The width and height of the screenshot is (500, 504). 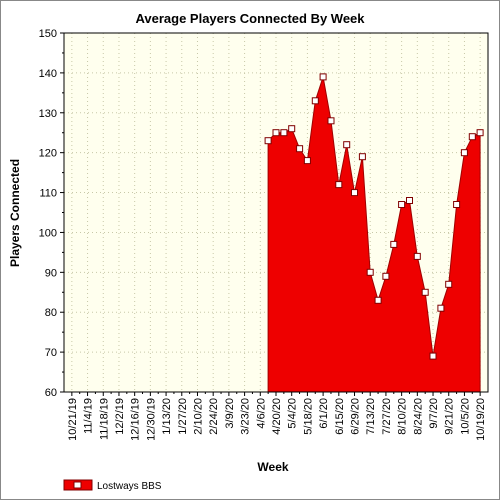 I want to click on x-tick-label: 11/4/19, so click(x=89, y=416).